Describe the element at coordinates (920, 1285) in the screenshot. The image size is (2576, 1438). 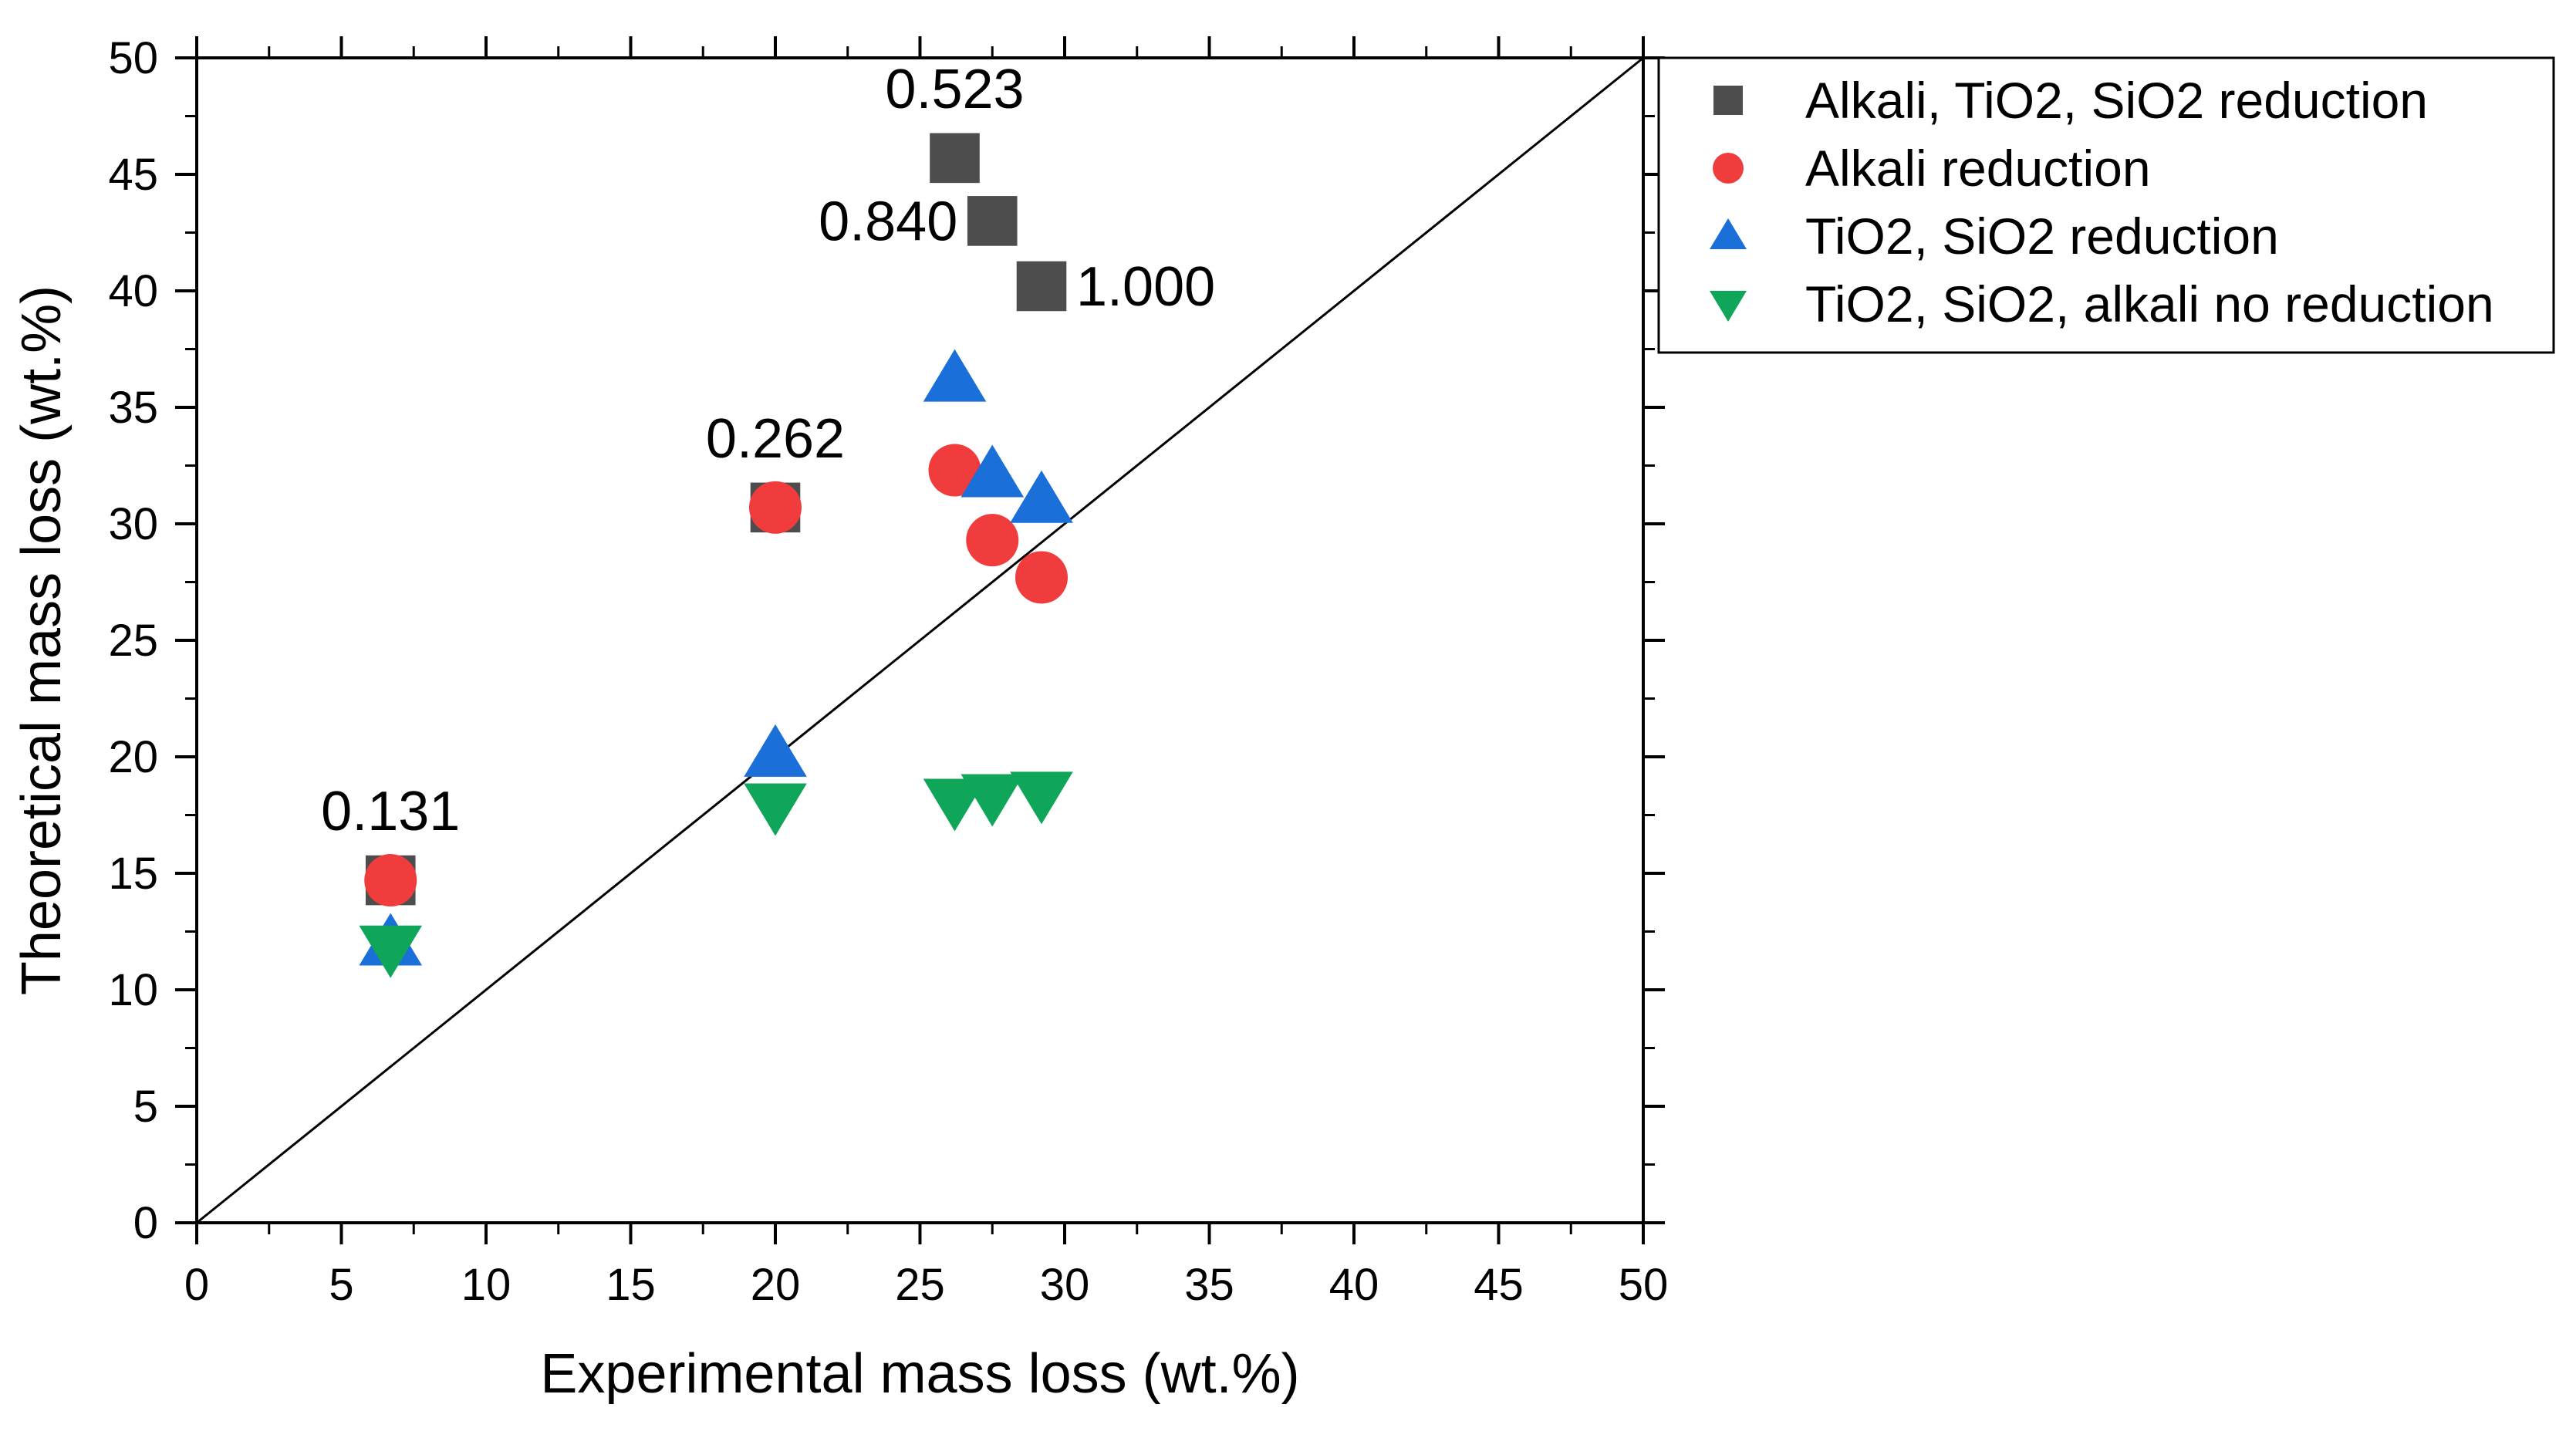
I see `x-tick-label: 25` at that location.